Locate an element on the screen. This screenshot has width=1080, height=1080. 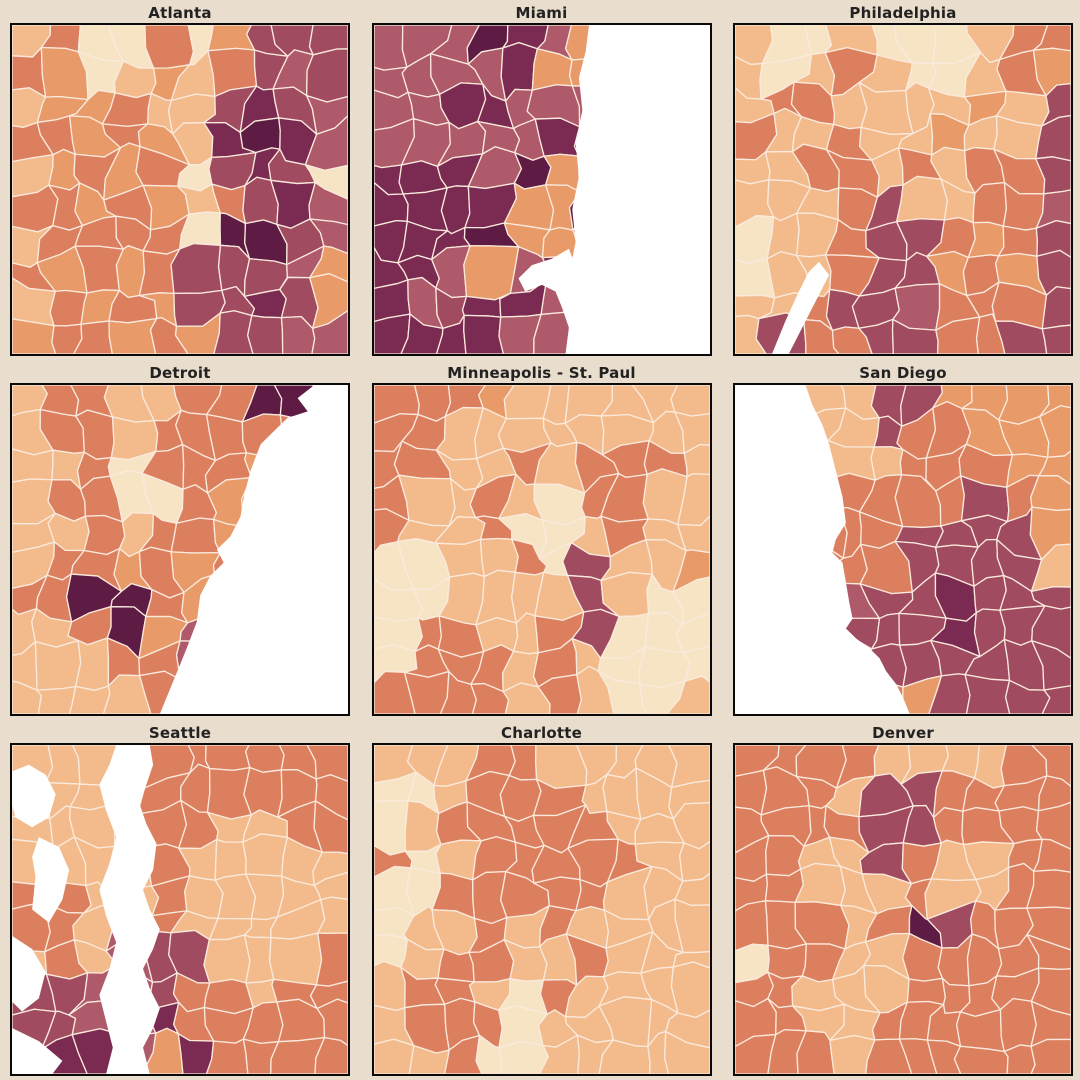
city-title-san-diego: San Diego is located at coordinates (903, 373).